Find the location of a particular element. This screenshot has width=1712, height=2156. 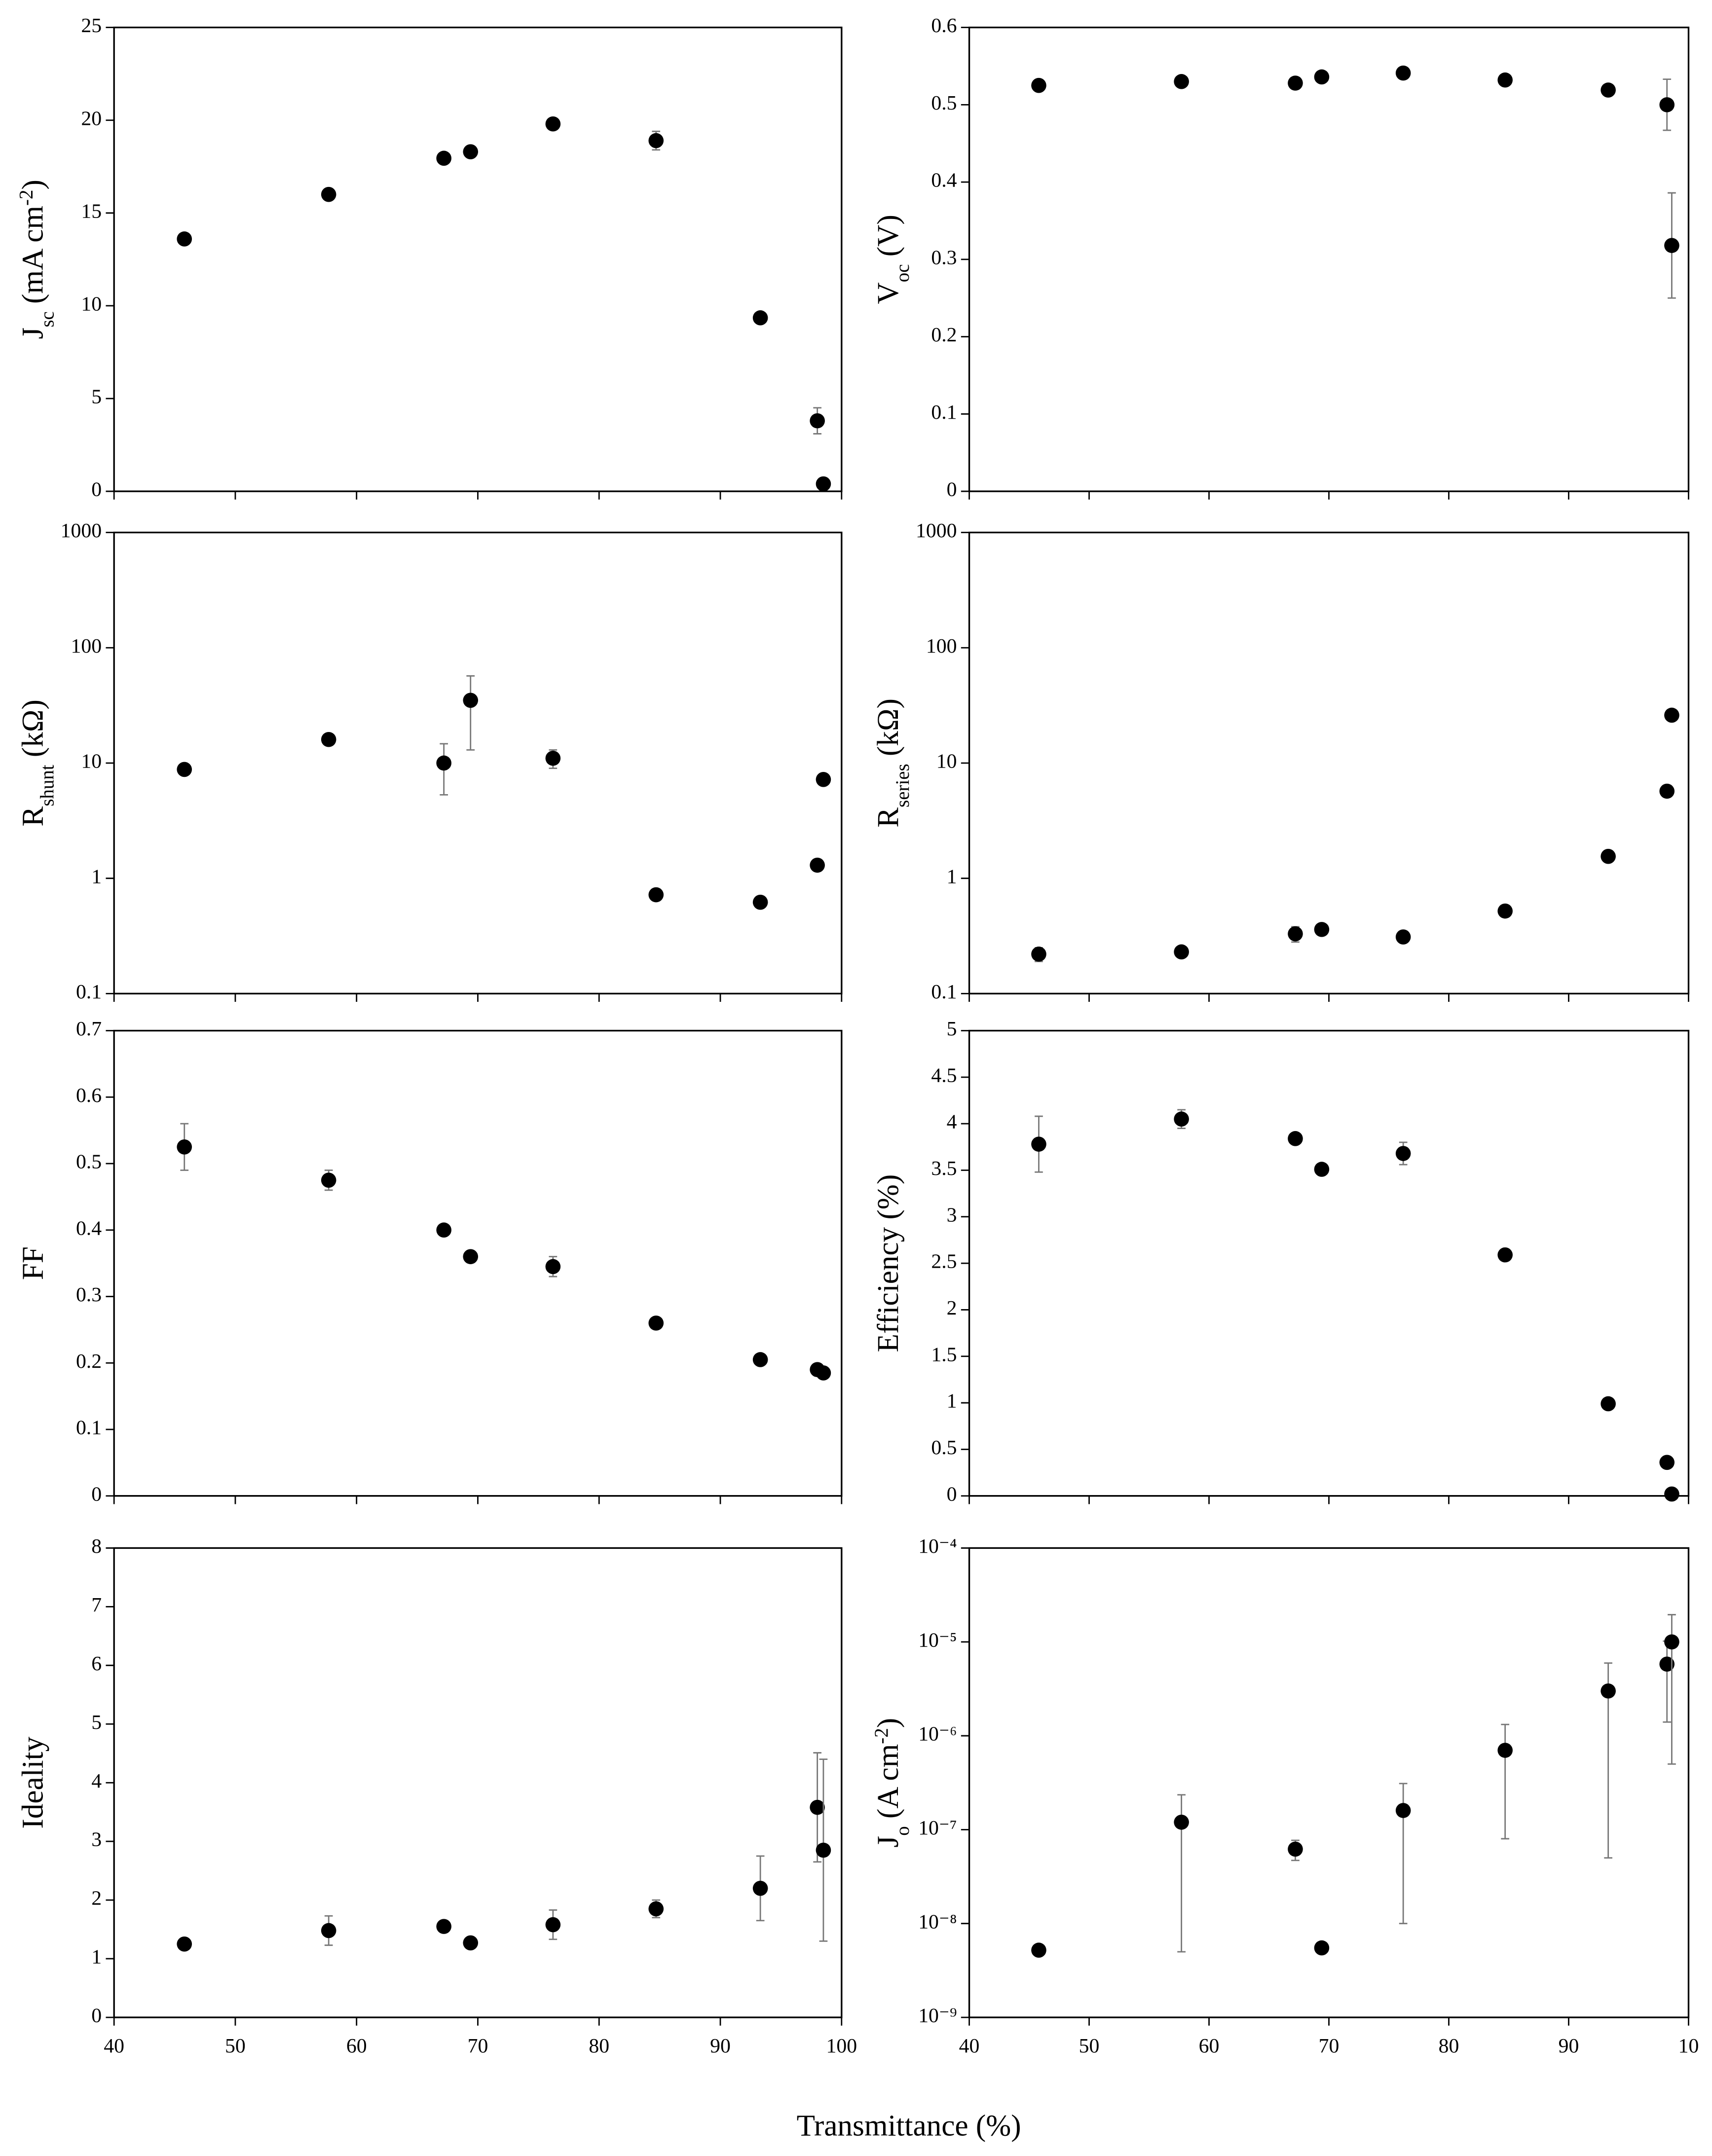

y-tick-label: 2 is located at coordinates (952, 1308).